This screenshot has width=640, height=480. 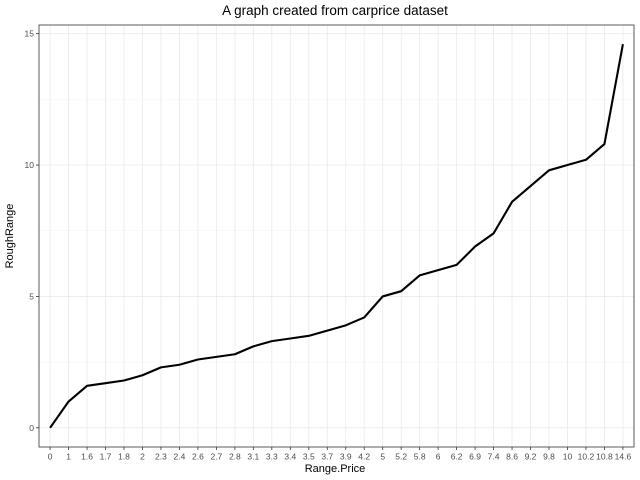 I want to click on x-tick-label: 10.8, so click(x=604, y=457).